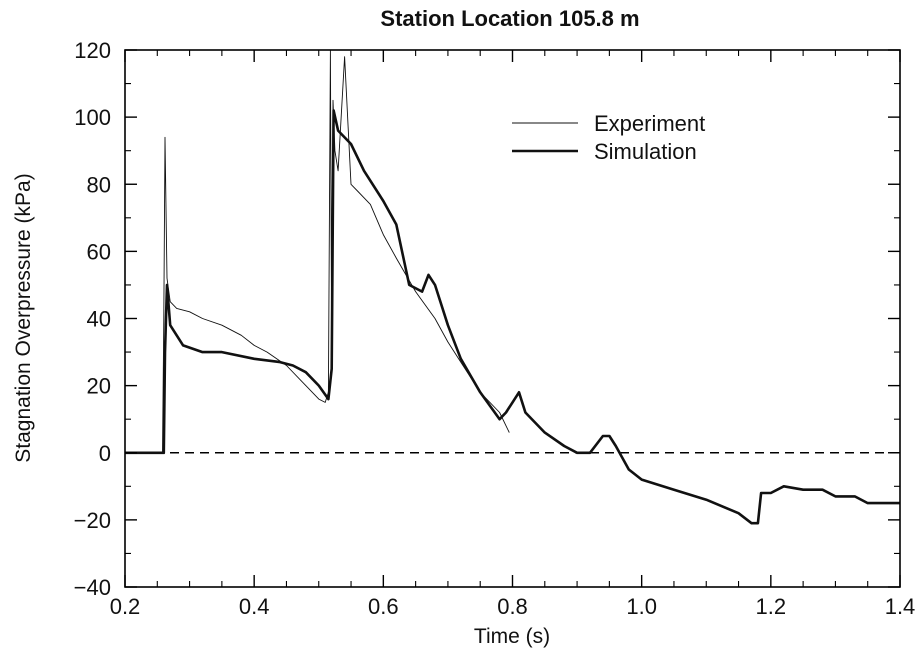 The height and width of the screenshot is (652, 920). Describe the element at coordinates (645, 151) in the screenshot. I see `legend-label-simulation: Simulation` at that location.